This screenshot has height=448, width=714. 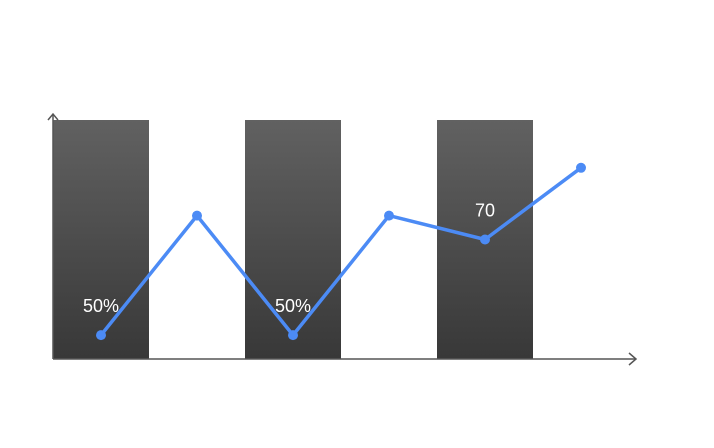 What do you see at coordinates (633, 359) in the screenshot?
I see `x-axis-arrow-icon` at bounding box center [633, 359].